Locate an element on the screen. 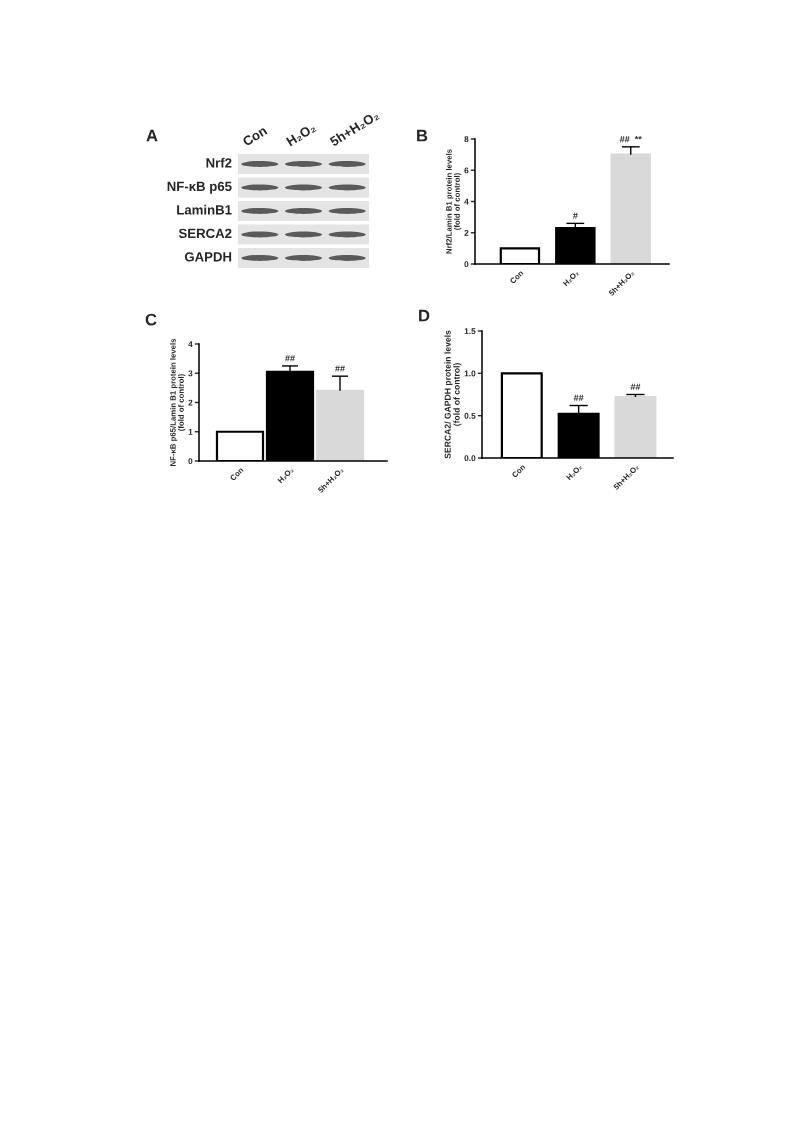 The width and height of the screenshot is (793, 1123). annotation: ## ** is located at coordinates (630, 139).